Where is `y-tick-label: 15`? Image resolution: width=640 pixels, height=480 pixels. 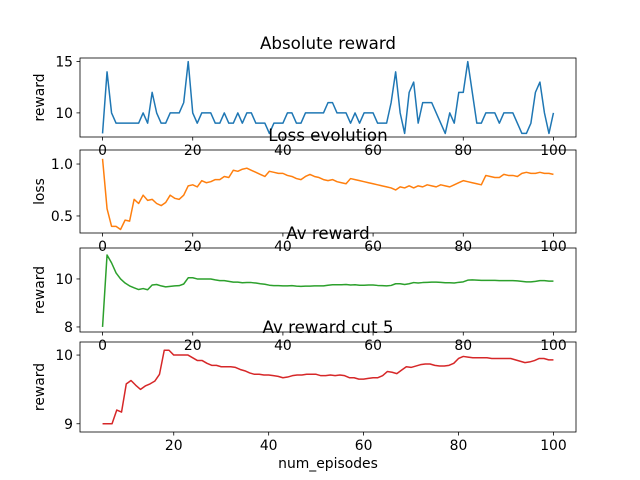 y-tick-label: 15 is located at coordinates (64, 63).